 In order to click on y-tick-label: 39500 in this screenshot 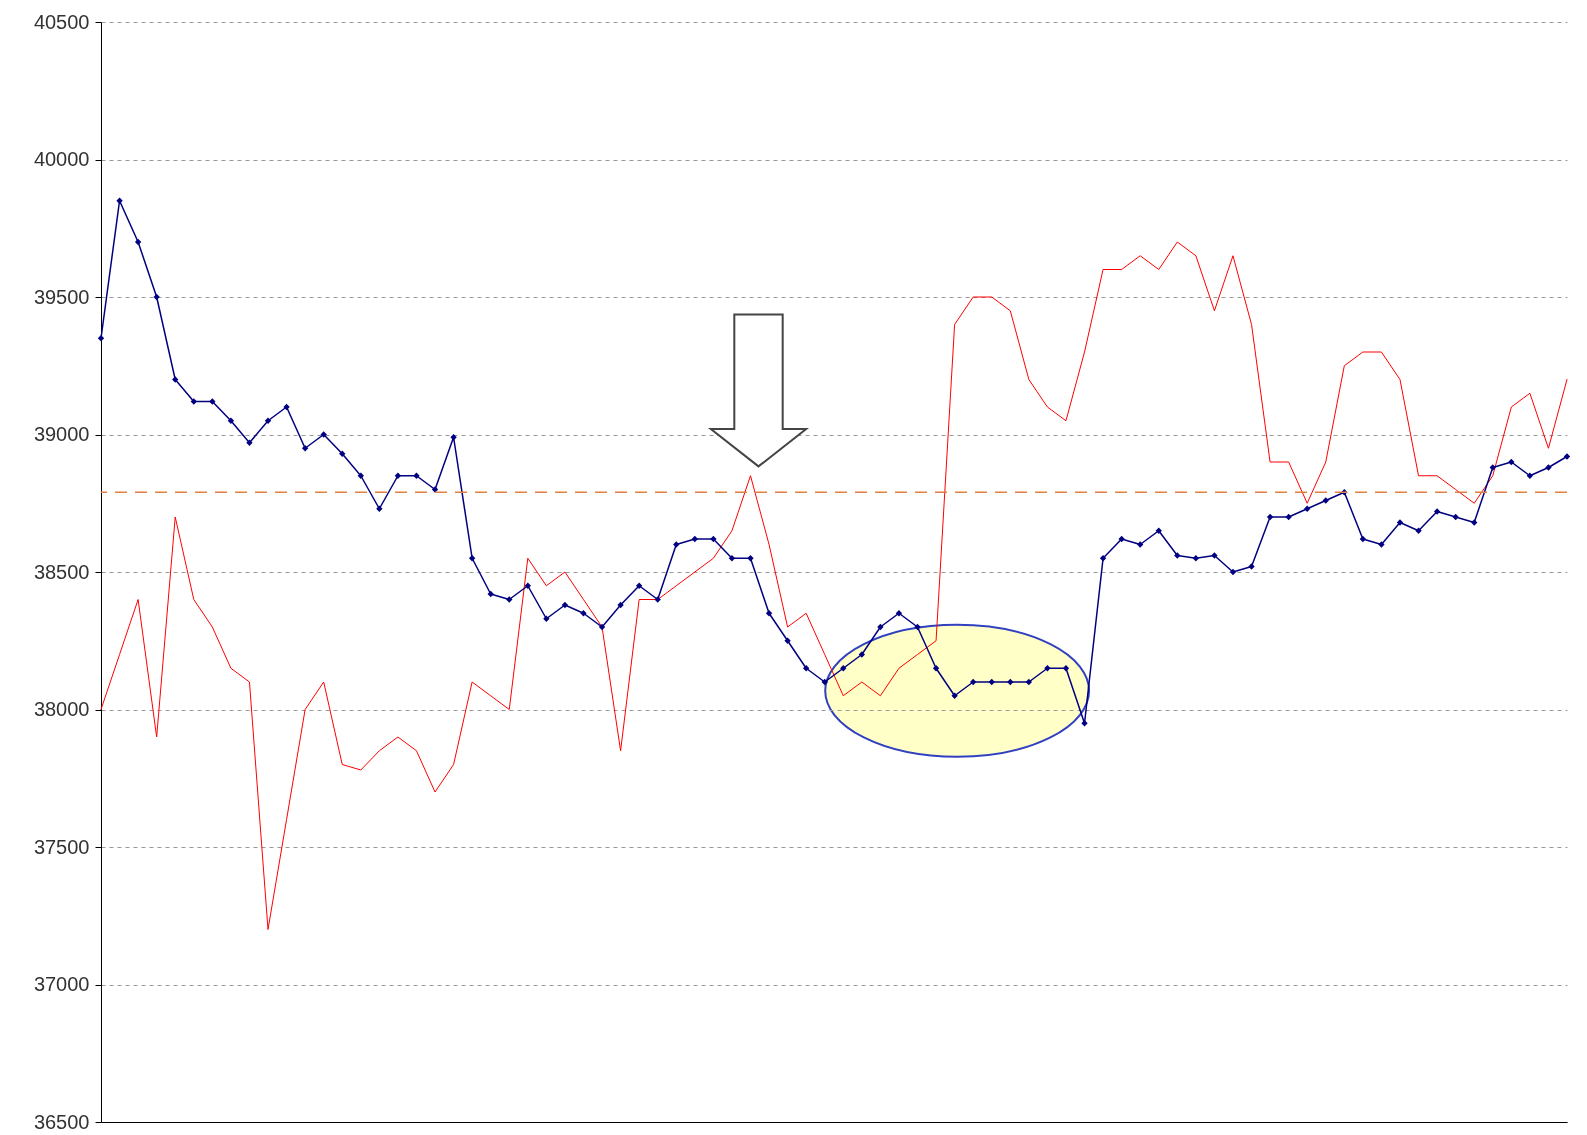, I will do `click(61, 296)`.